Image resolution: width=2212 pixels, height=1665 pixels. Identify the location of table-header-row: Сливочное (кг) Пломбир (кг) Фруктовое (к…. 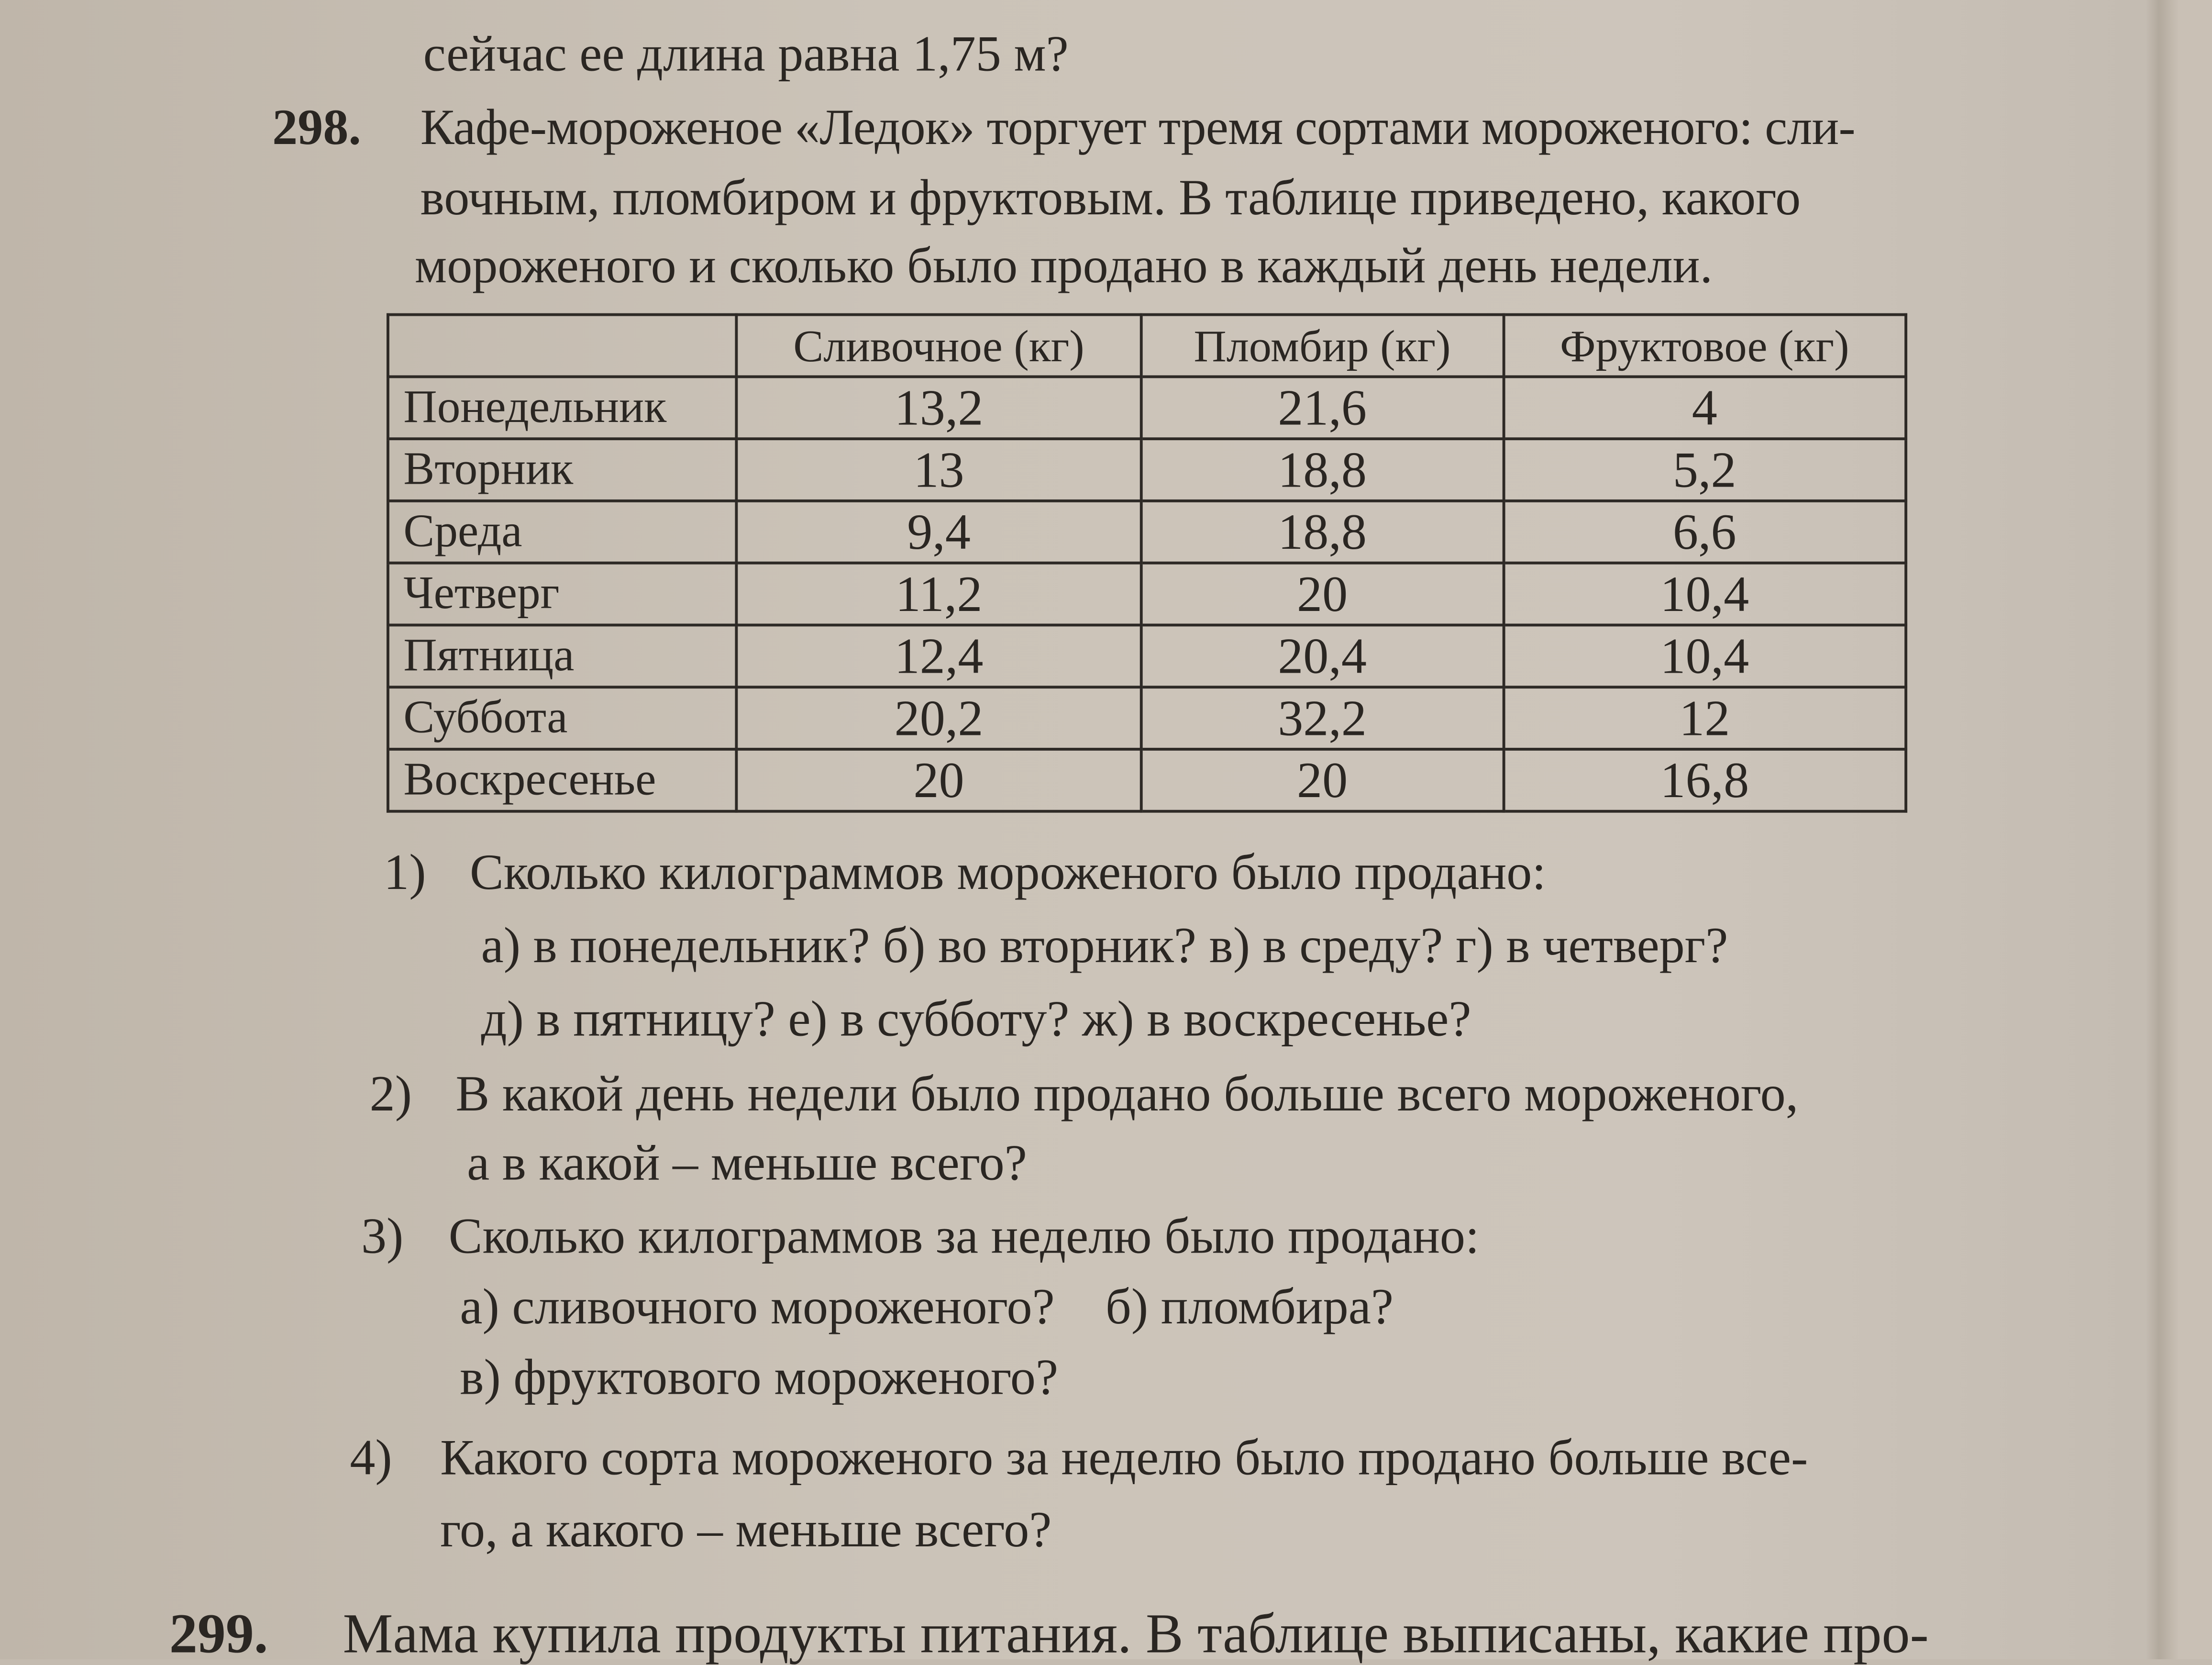
(1147, 345).